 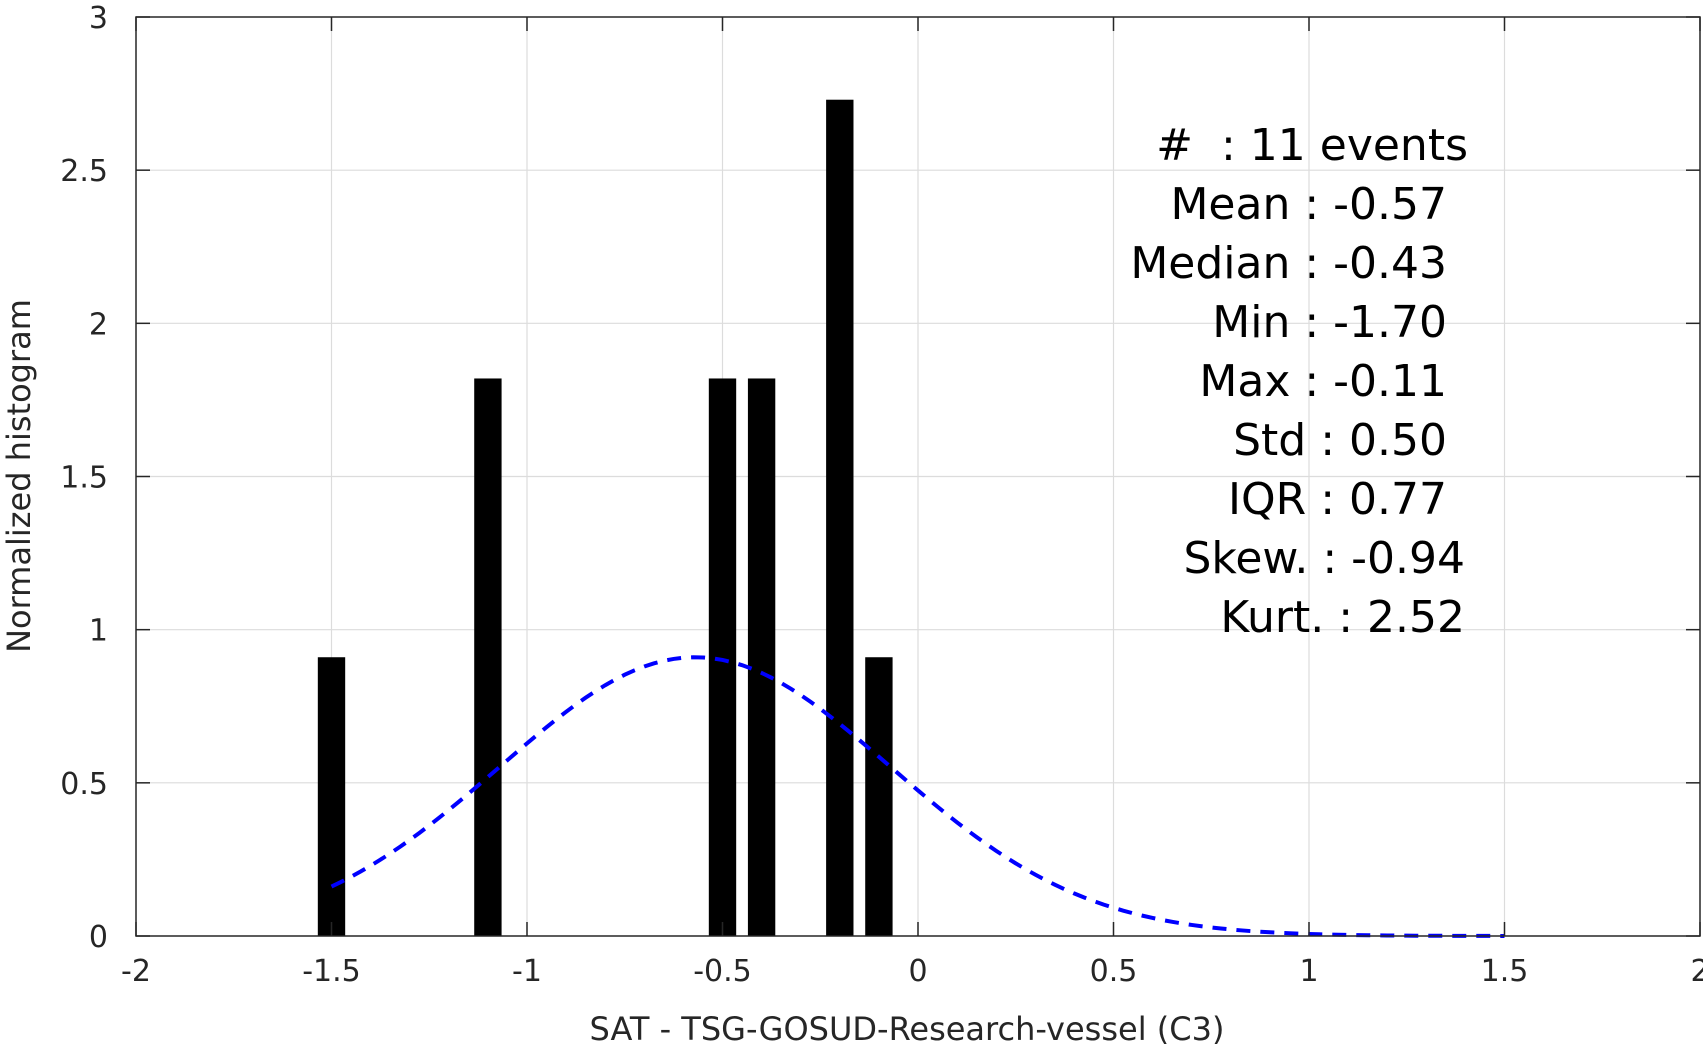 I want to click on y-tick-label: 0, so click(x=98, y=937).